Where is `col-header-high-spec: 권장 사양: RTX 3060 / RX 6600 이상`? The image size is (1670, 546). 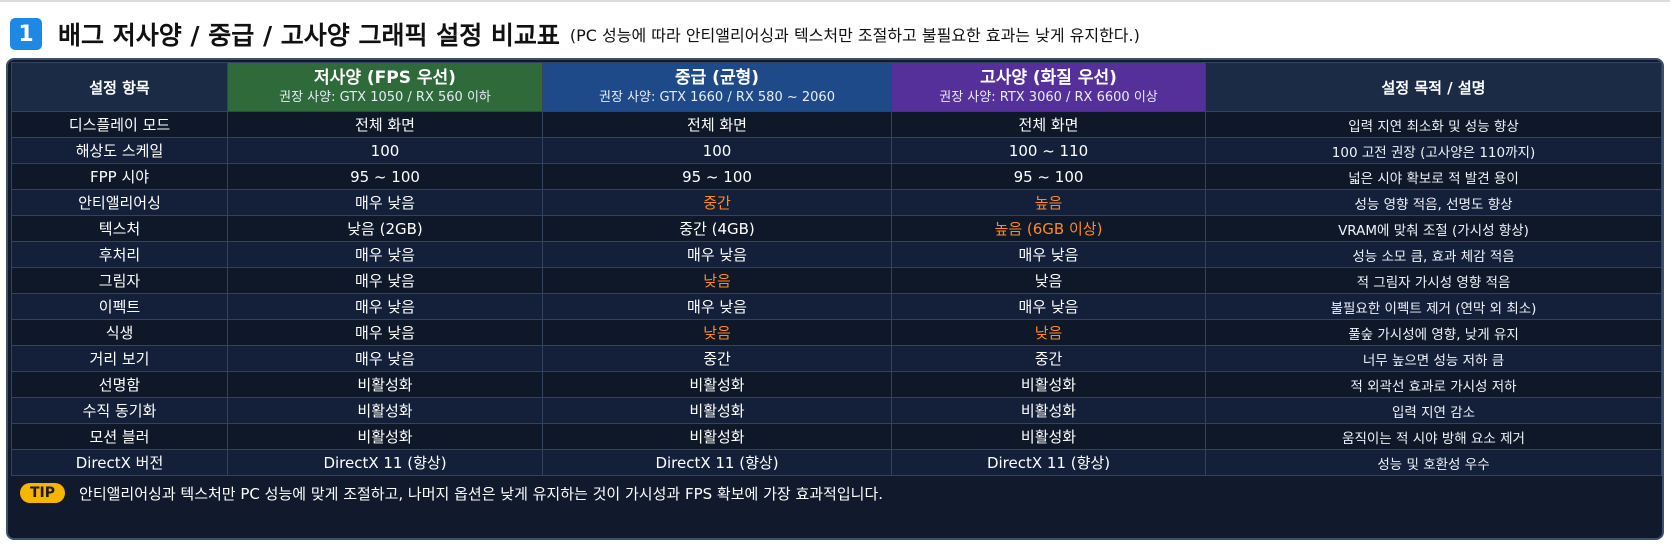 col-header-high-spec: 권장 사양: RTX 3060 / RX 6600 이상 is located at coordinates (1048, 97).